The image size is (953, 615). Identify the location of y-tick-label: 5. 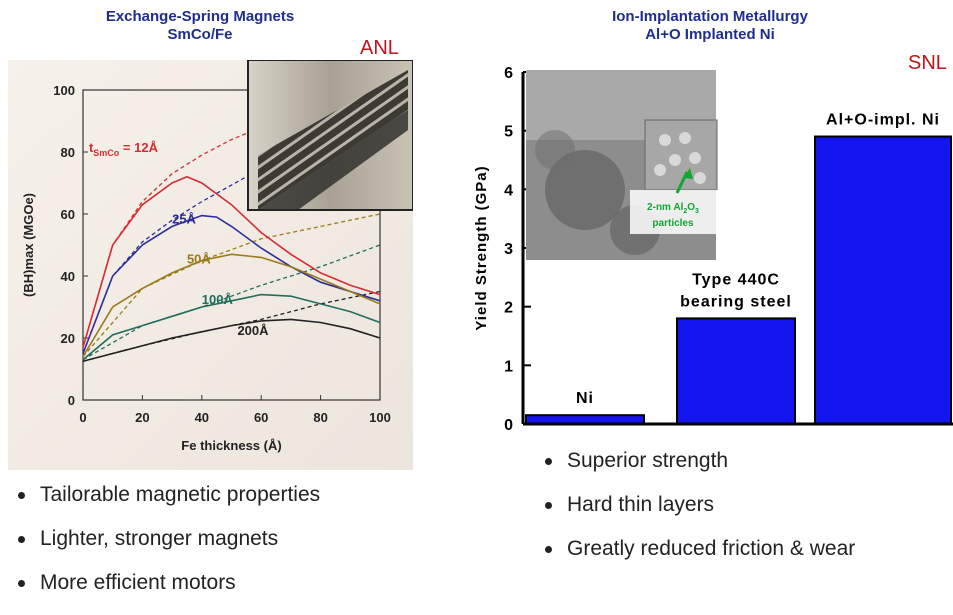
(508, 132).